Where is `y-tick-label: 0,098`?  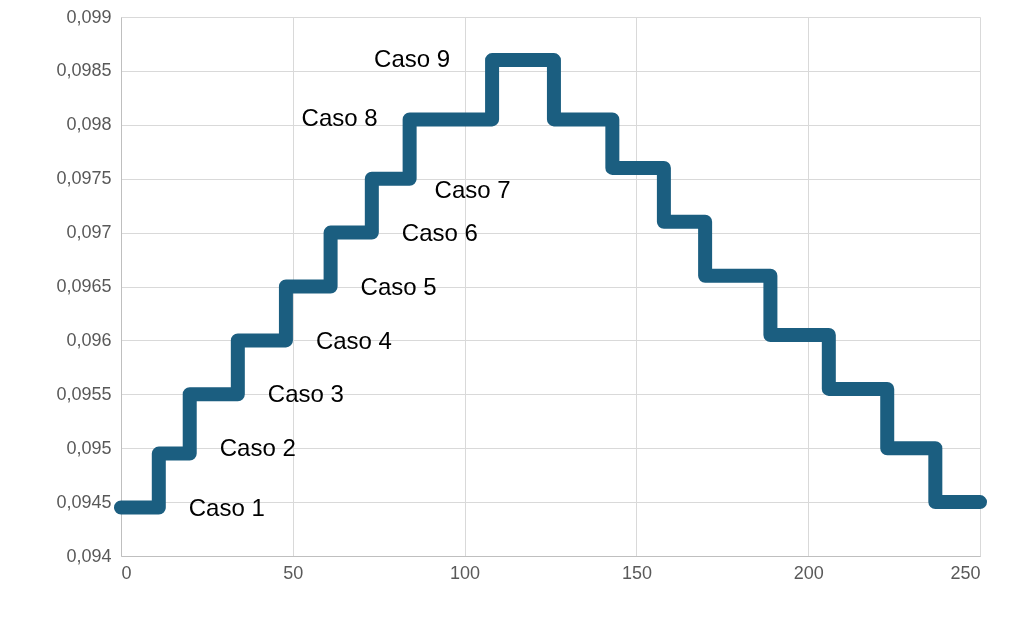
y-tick-label: 0,098 is located at coordinates (89, 124).